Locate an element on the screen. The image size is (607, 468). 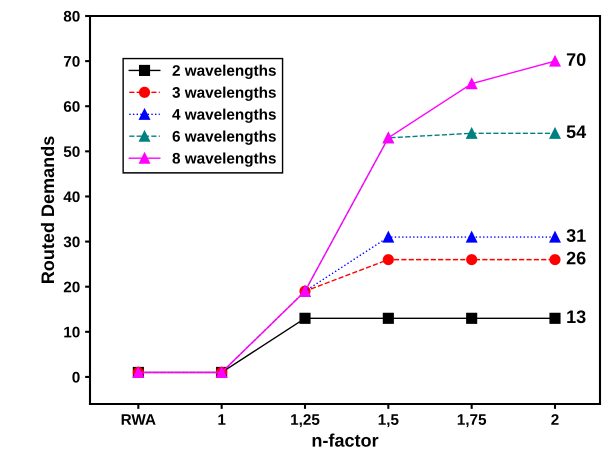
y-tick-label: 30 is located at coordinates (72, 242).